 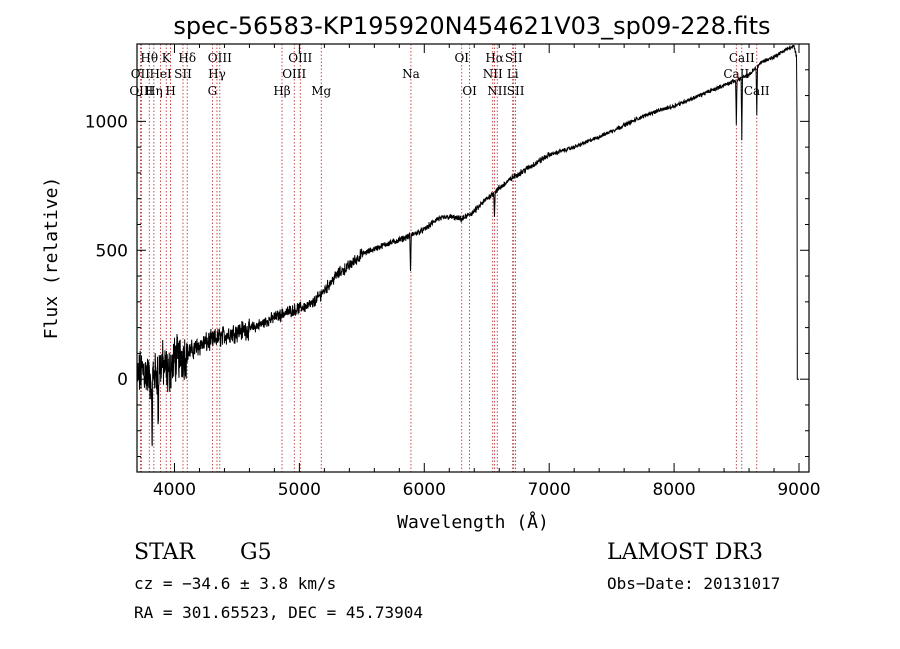 What do you see at coordinates (513, 74) in the screenshot?
I see `spectral-line-label: Li` at bounding box center [513, 74].